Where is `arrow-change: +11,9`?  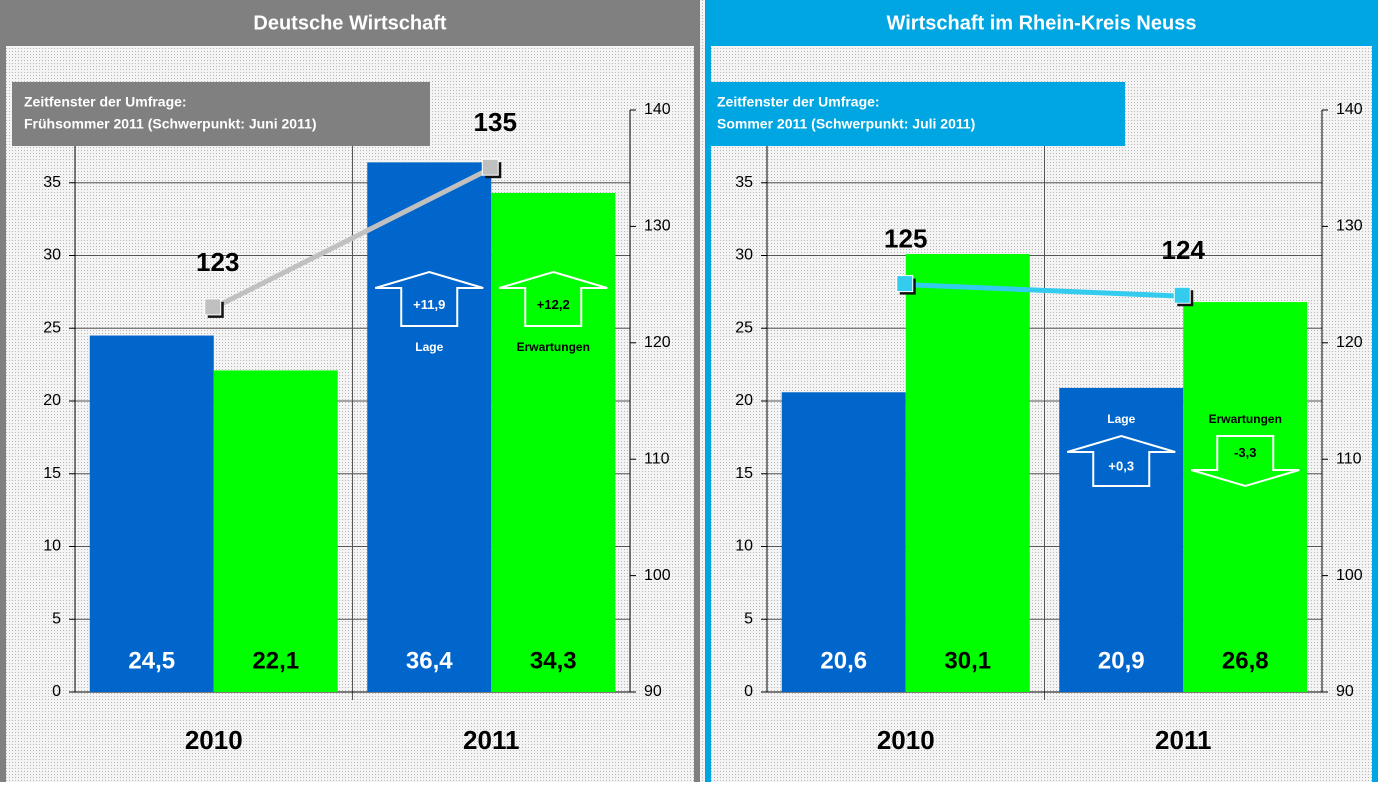 arrow-change: +11,9 is located at coordinates (429, 304).